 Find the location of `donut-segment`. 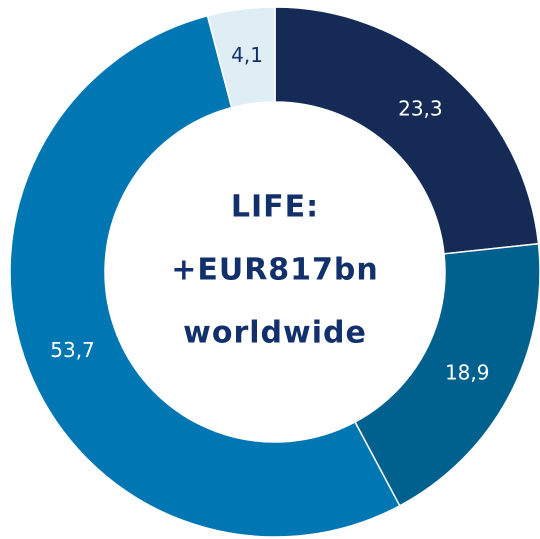

donut-segment is located at coordinates (241, 57).